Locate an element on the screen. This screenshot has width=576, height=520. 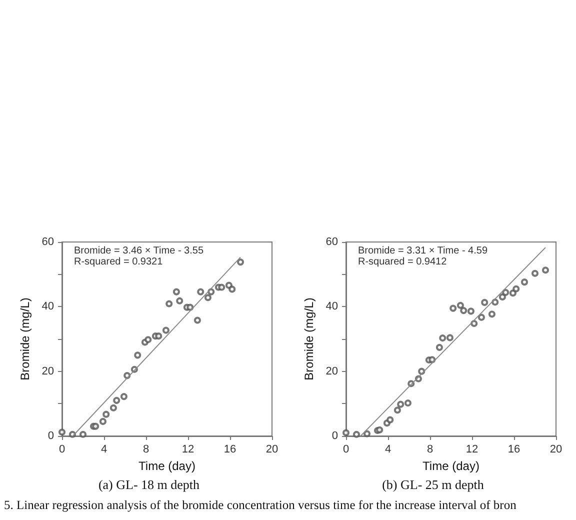
text: (b) GL- 25 m depth is located at coordinates (433, 484).